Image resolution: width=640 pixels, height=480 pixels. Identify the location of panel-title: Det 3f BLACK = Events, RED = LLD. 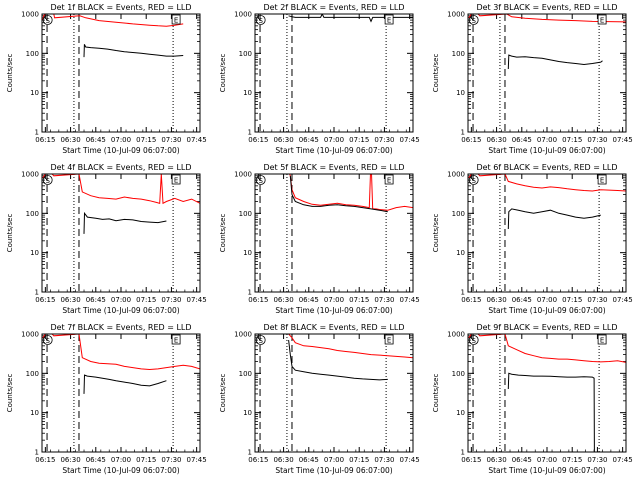
(546, 7).